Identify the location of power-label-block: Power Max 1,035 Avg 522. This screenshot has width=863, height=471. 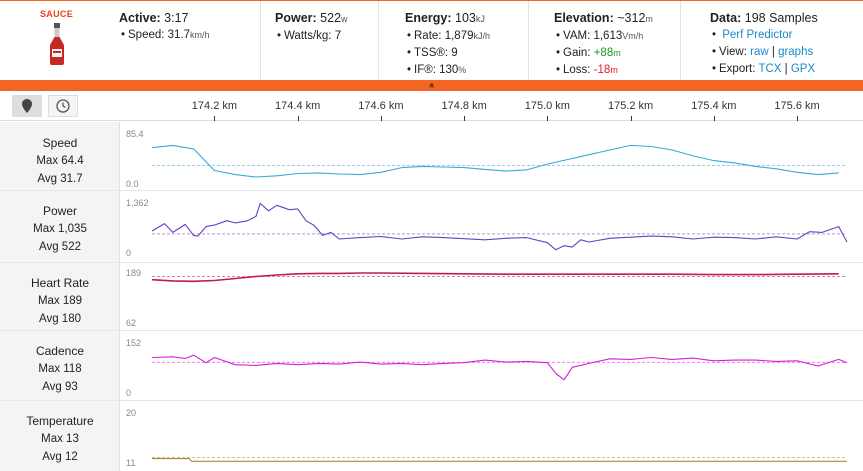
(60, 229).